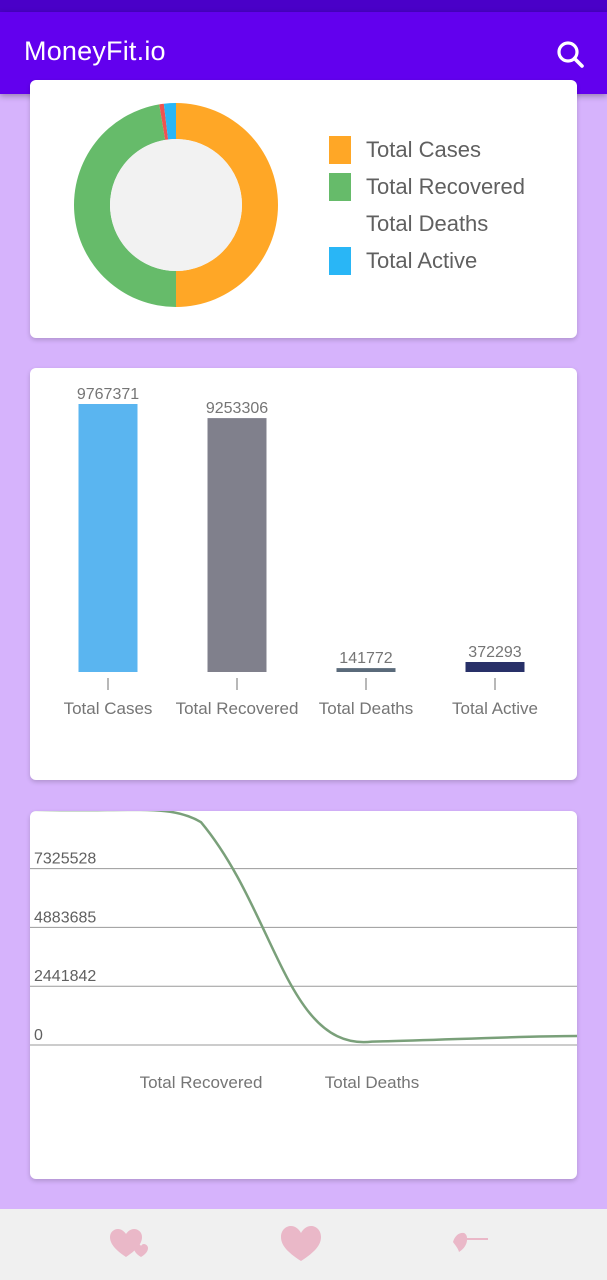 Image resolution: width=607 pixels, height=1280 pixels. I want to click on legend-label: Total Deaths, so click(427, 223).